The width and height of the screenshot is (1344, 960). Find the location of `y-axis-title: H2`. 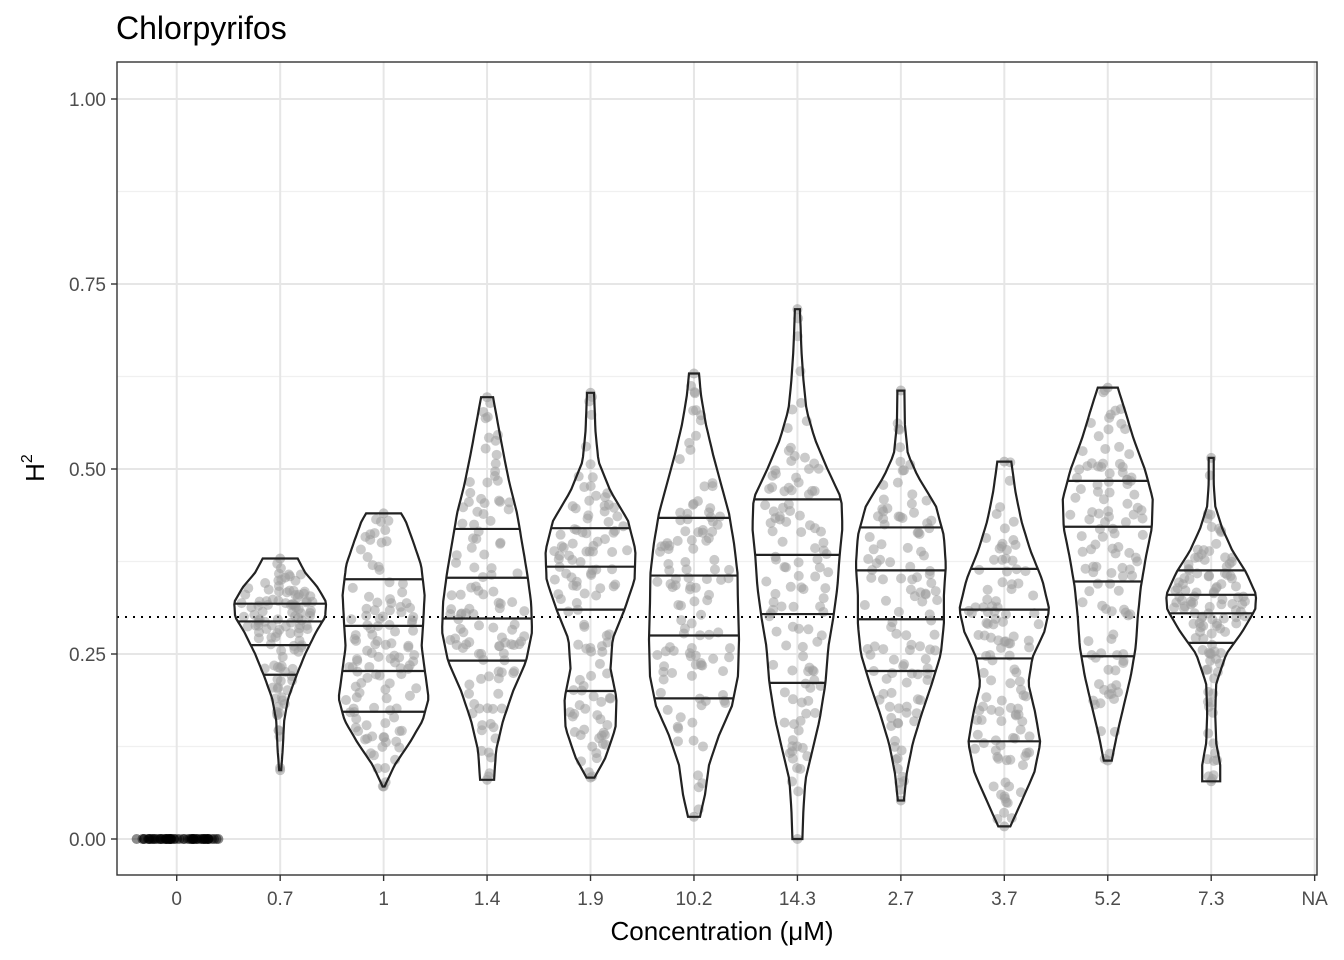

y-axis-title: H2 is located at coordinates (34, 468).